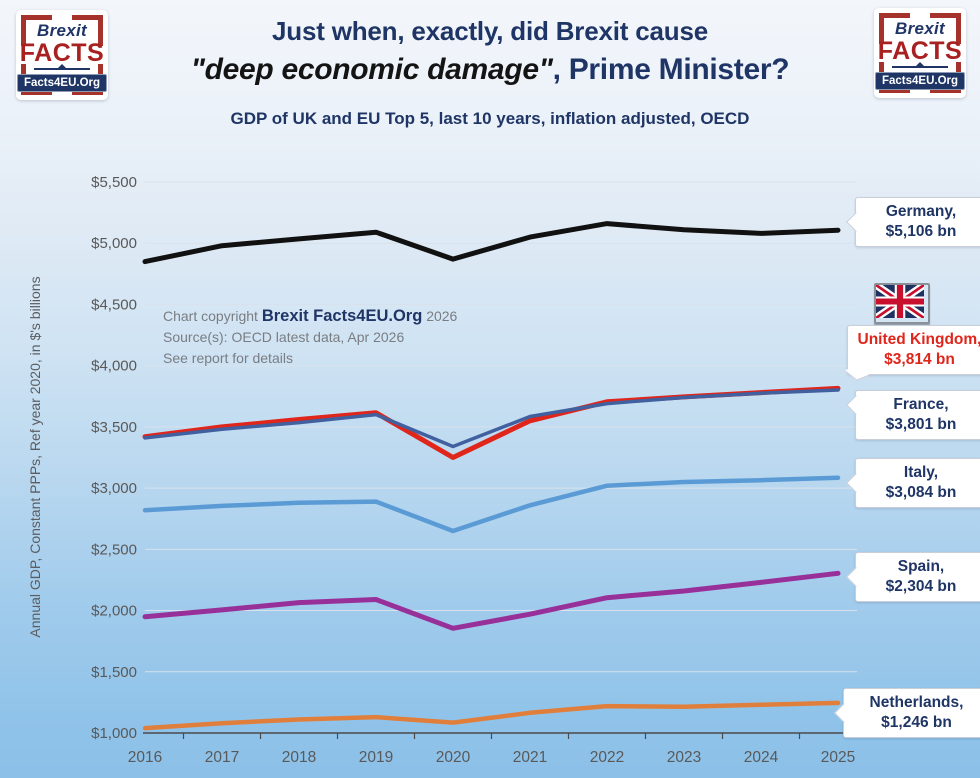  Describe the element at coordinates (913, 350) in the screenshot. I see `callout-united-kingdom: United Kingdom, $3,814 bn` at that location.